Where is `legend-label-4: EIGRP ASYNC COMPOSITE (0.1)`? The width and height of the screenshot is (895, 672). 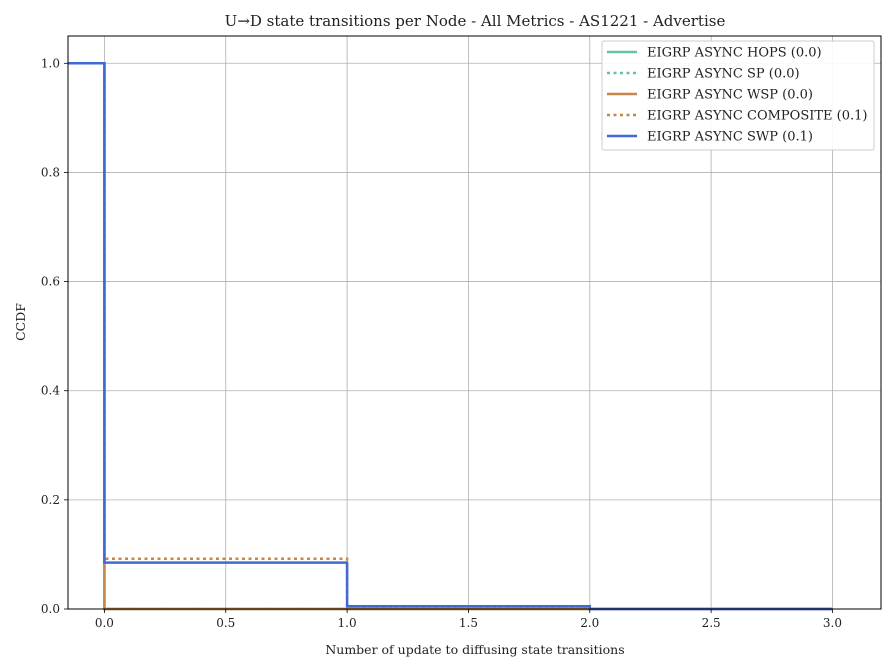 legend-label-4: EIGRP ASYNC COMPOSITE (0.1) is located at coordinates (757, 116).